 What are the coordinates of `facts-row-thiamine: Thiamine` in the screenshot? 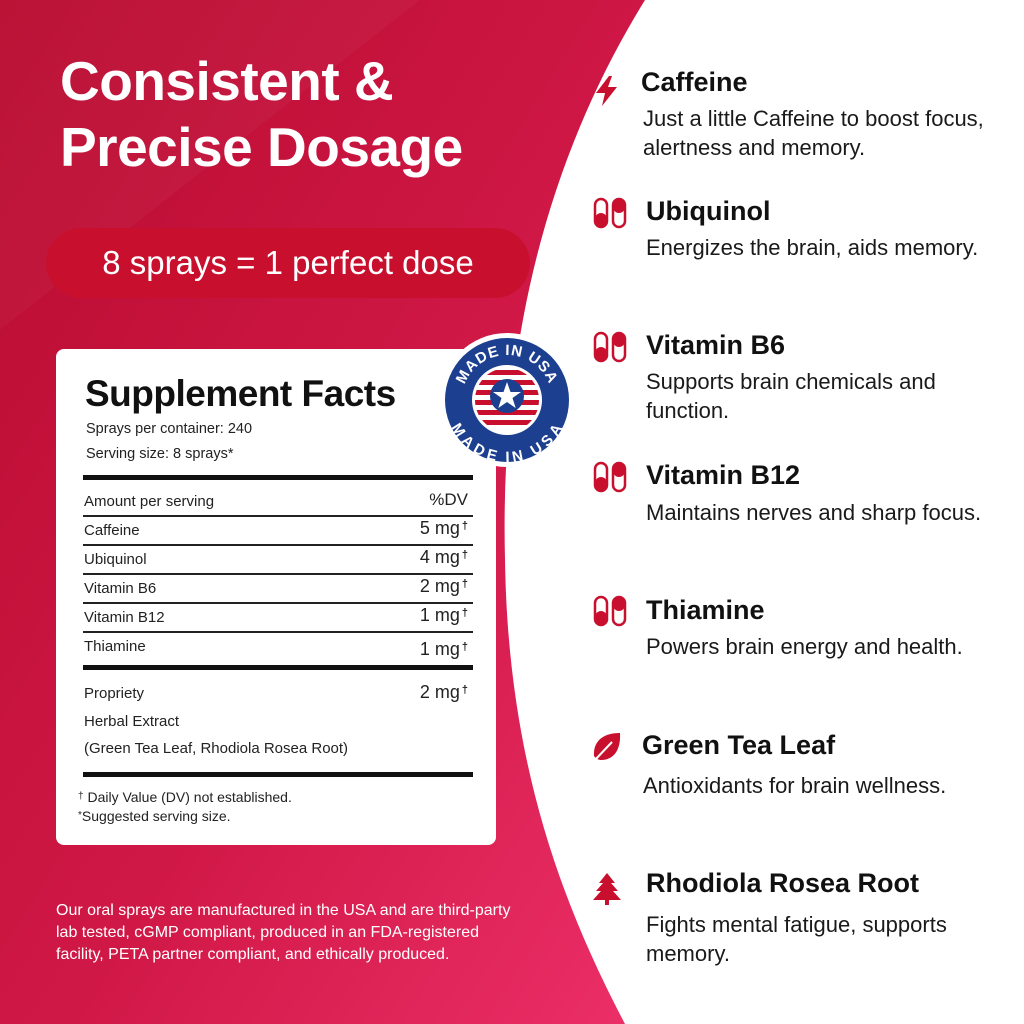 It's located at (115, 646).